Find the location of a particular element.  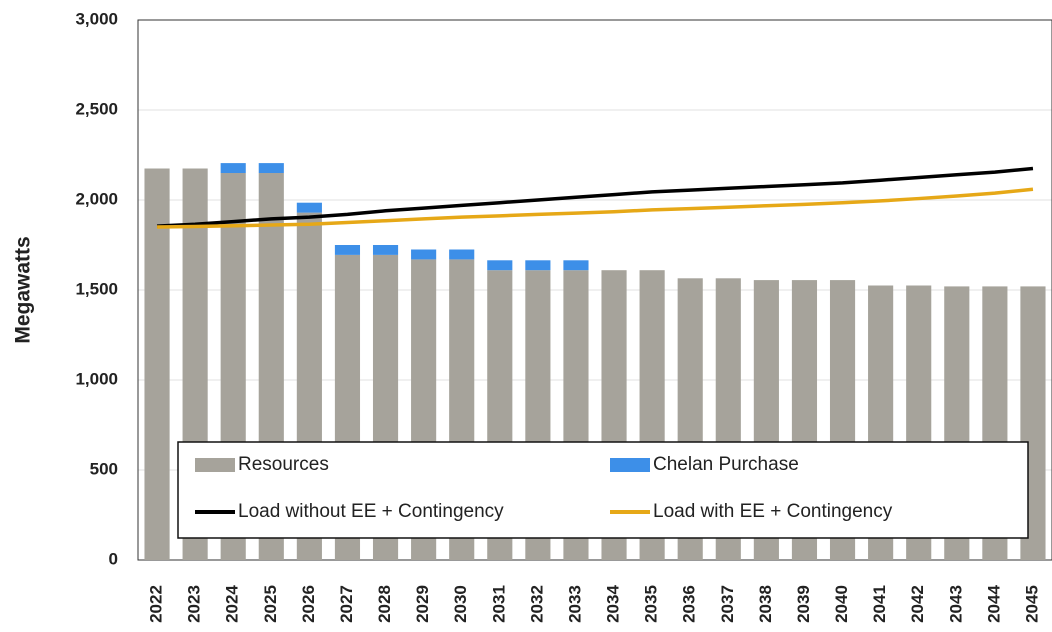

y-tick-label: 2,500 is located at coordinates (96, 108).